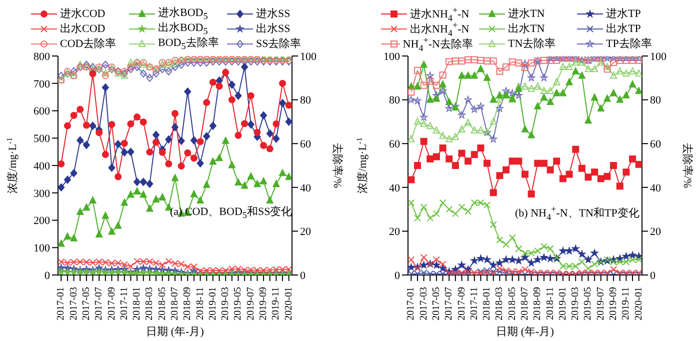  Describe the element at coordinates (623, 29) in the screenshot. I see `legend-label: 出水TP` at that location.